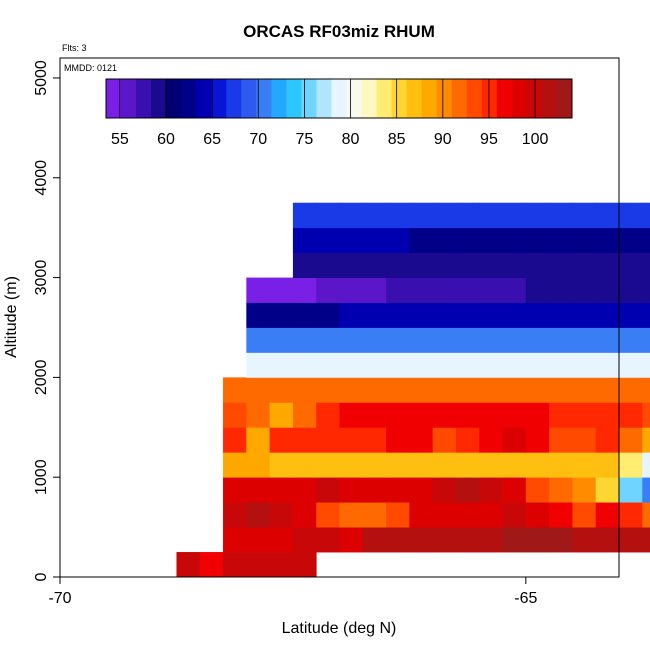  What do you see at coordinates (41, 278) in the screenshot?
I see `y-tick-label: 3000` at bounding box center [41, 278].